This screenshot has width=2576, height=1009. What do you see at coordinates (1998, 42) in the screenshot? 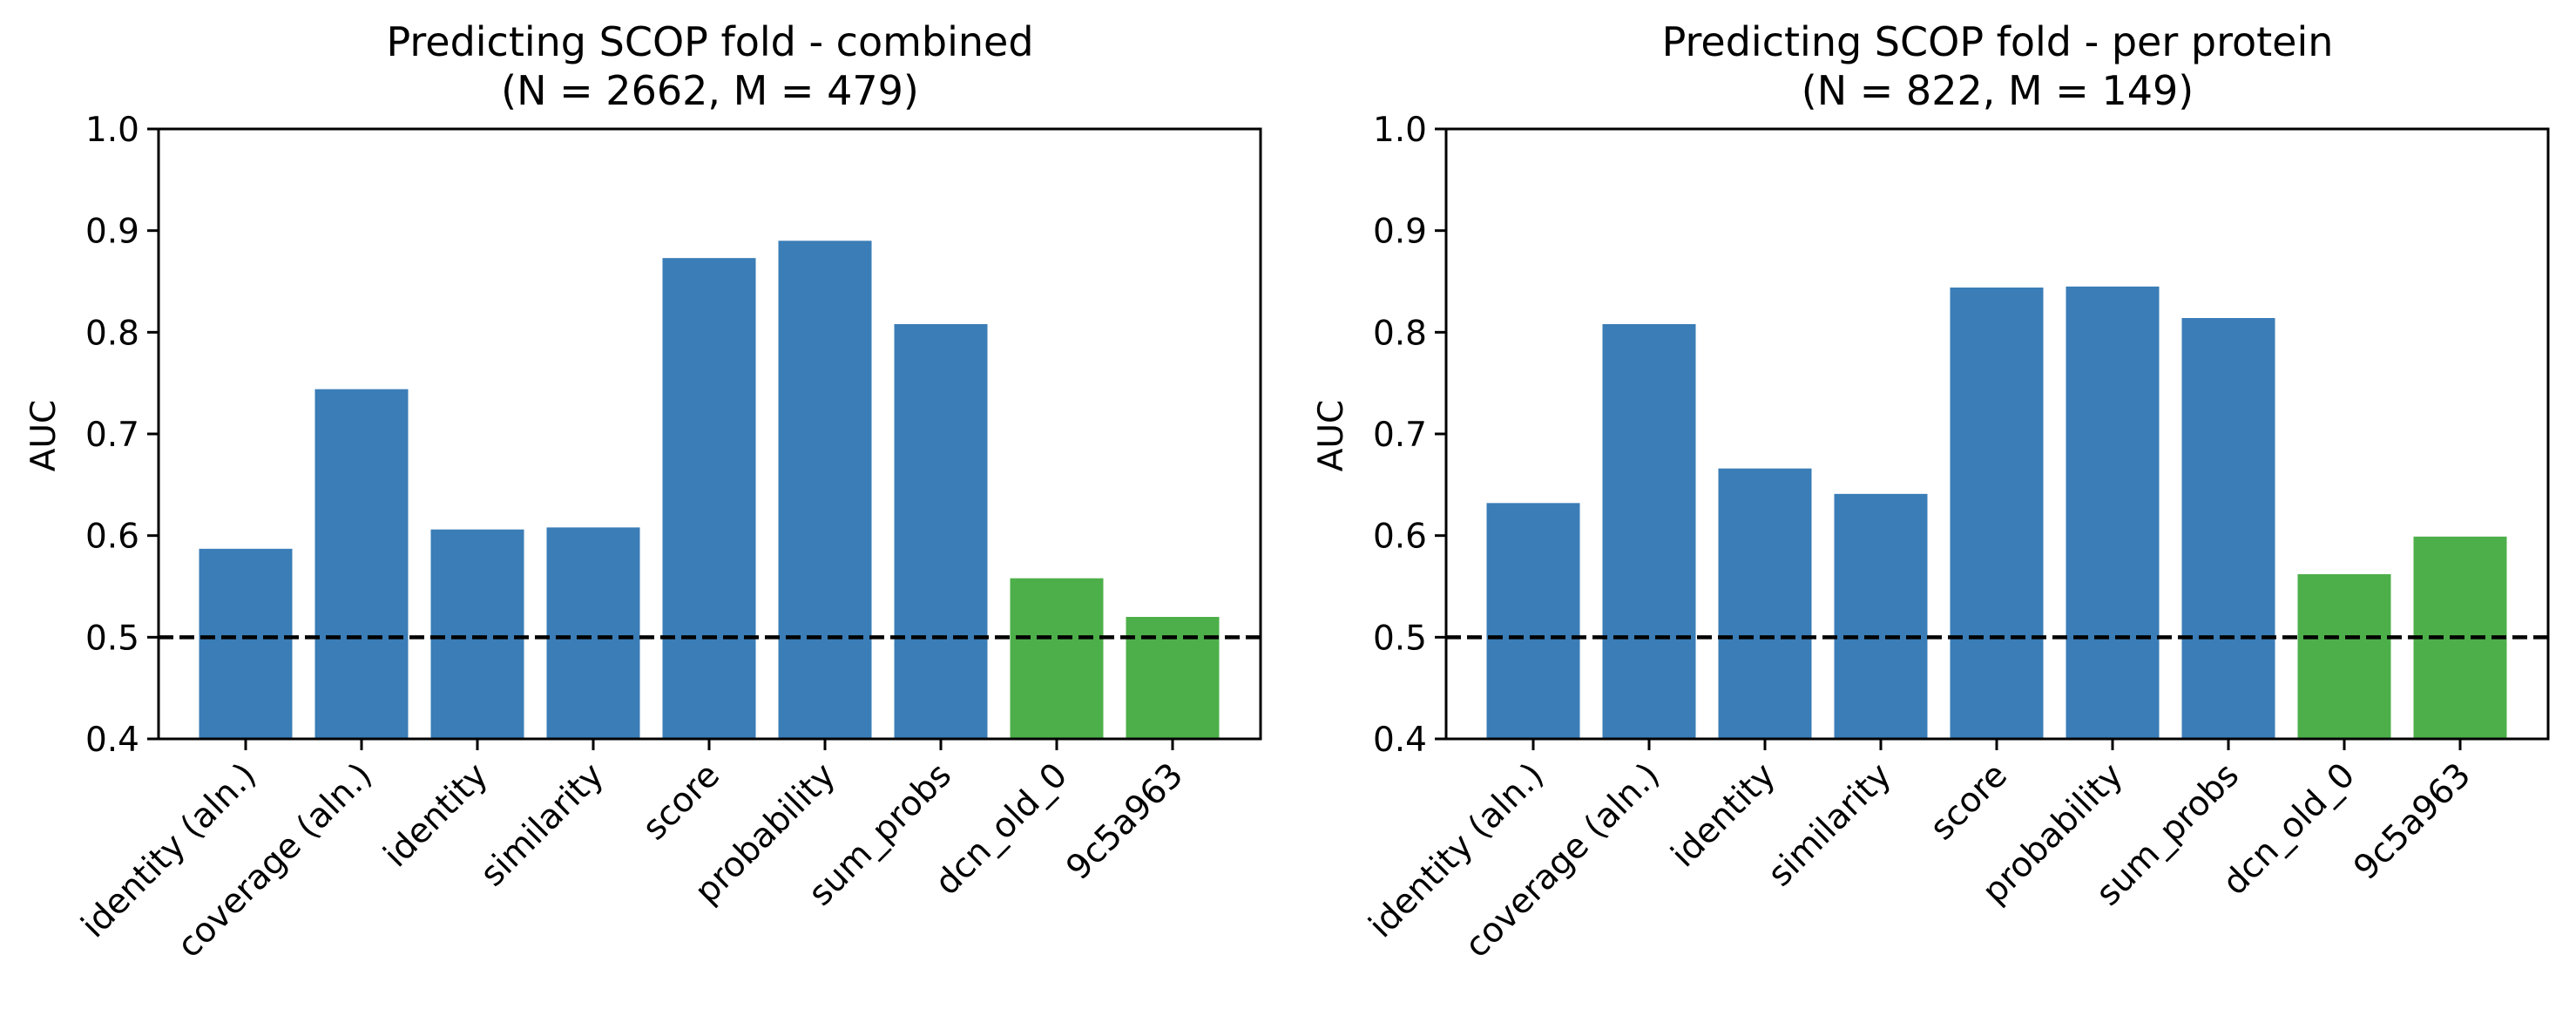
I see `chart-title: Predicting SCOP fold - per protein` at bounding box center [1998, 42].